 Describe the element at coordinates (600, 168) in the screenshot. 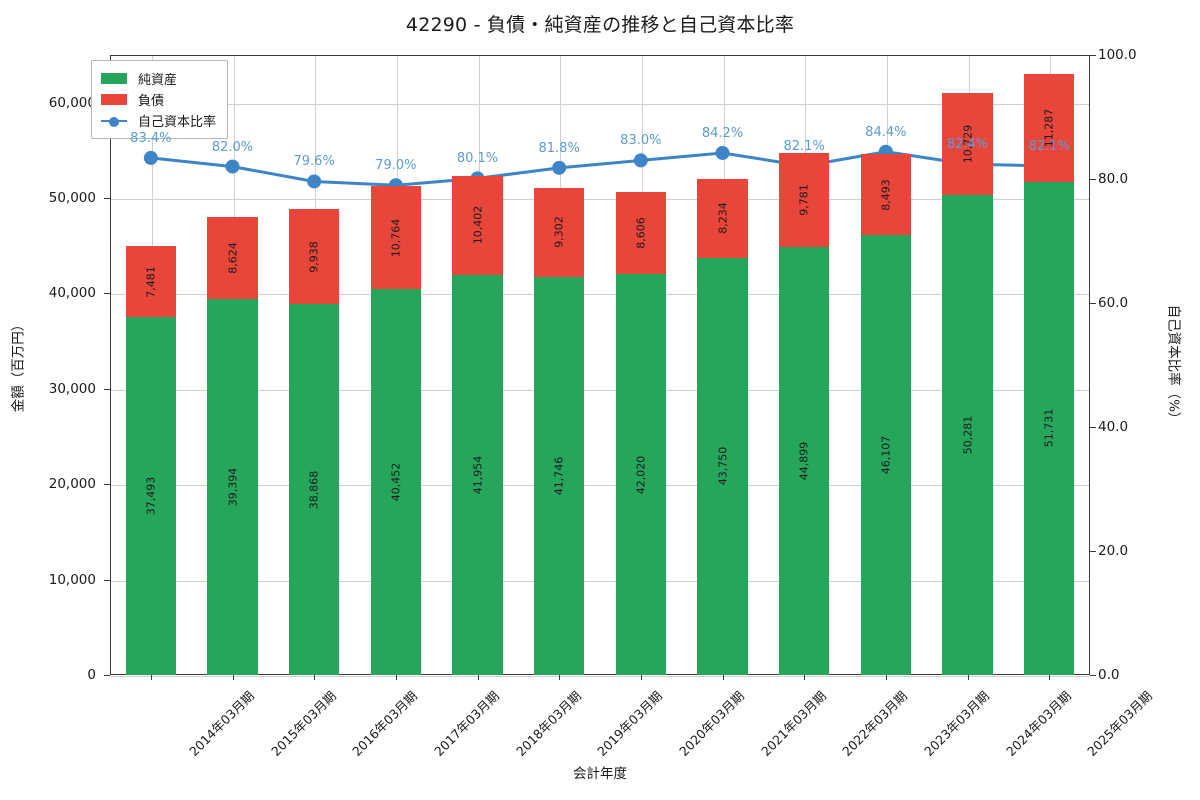

I see `ratio-line-series` at that location.